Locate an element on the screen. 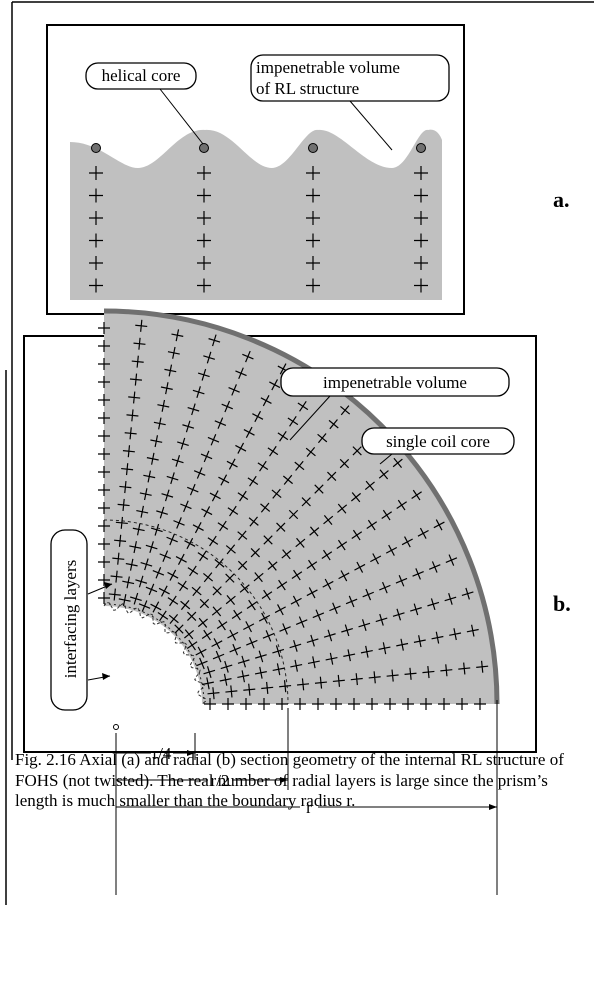 This screenshot has height=993, width=594. impenetrable-pointer-a is located at coordinates (371, 125).